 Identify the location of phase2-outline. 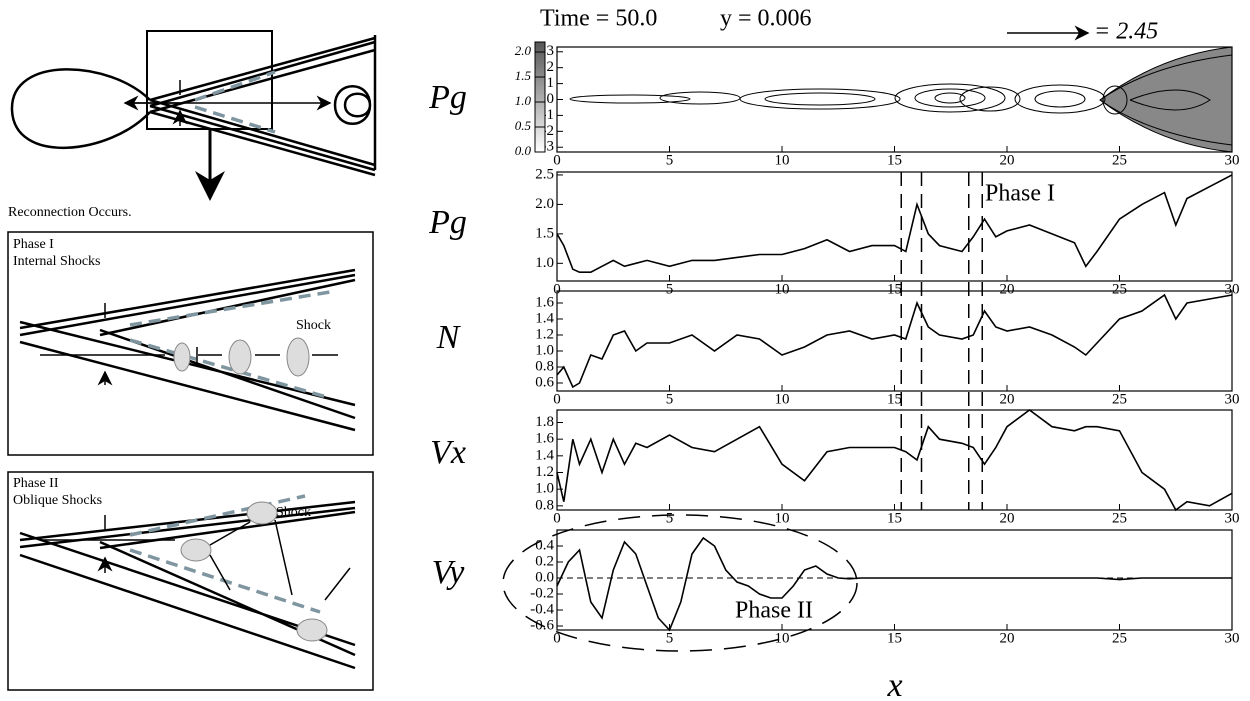
(680, 583).